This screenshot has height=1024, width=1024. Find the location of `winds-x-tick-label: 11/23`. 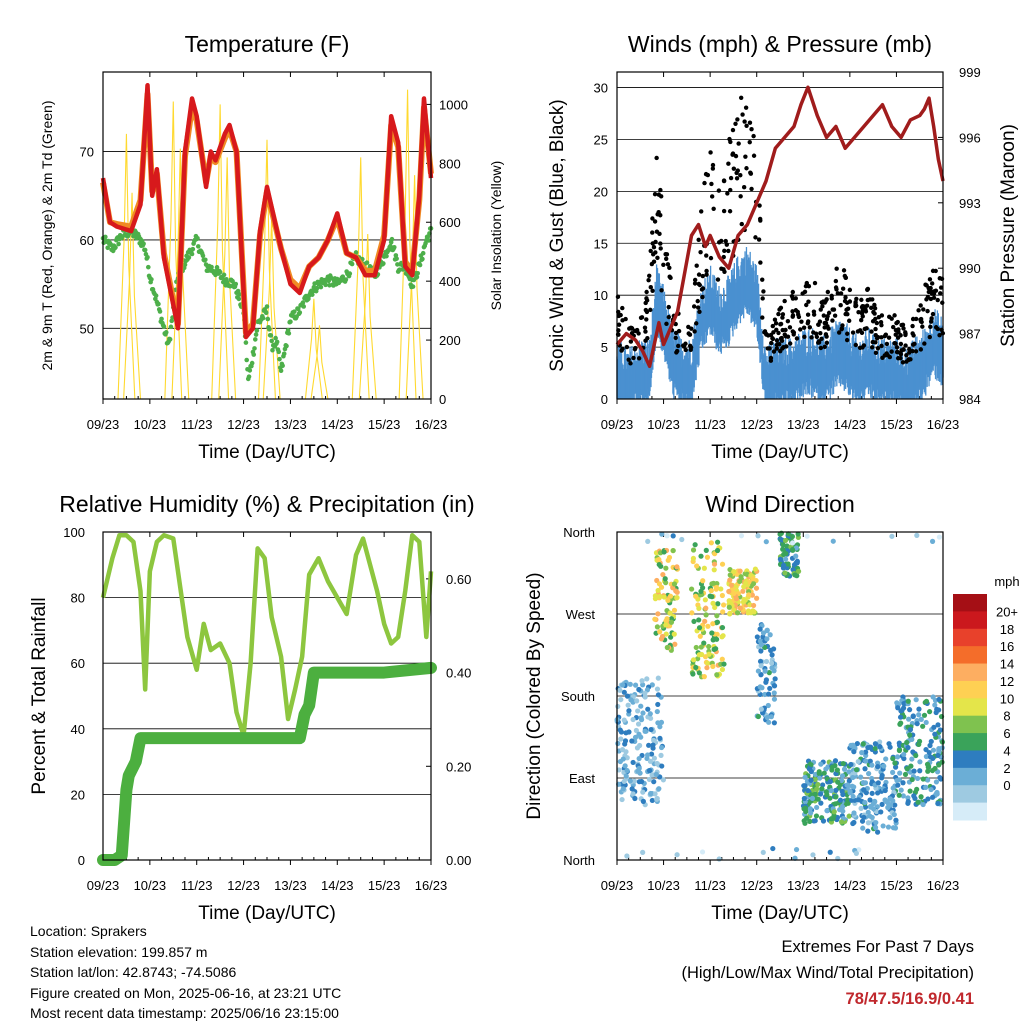

winds-x-tick-label: 11/23 is located at coordinates (710, 424).